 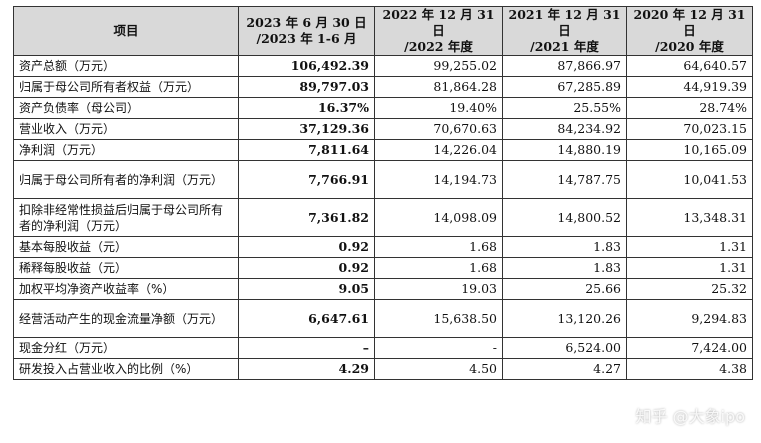 What do you see at coordinates (306, 87) in the screenshot?
I see `cell-value: 89,797.03` at bounding box center [306, 87].